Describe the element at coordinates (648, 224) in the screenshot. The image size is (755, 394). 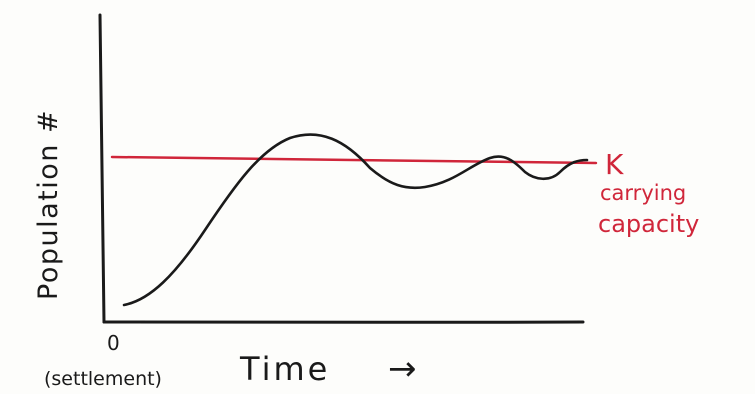
I see `k-description-line2: capacity` at that location.